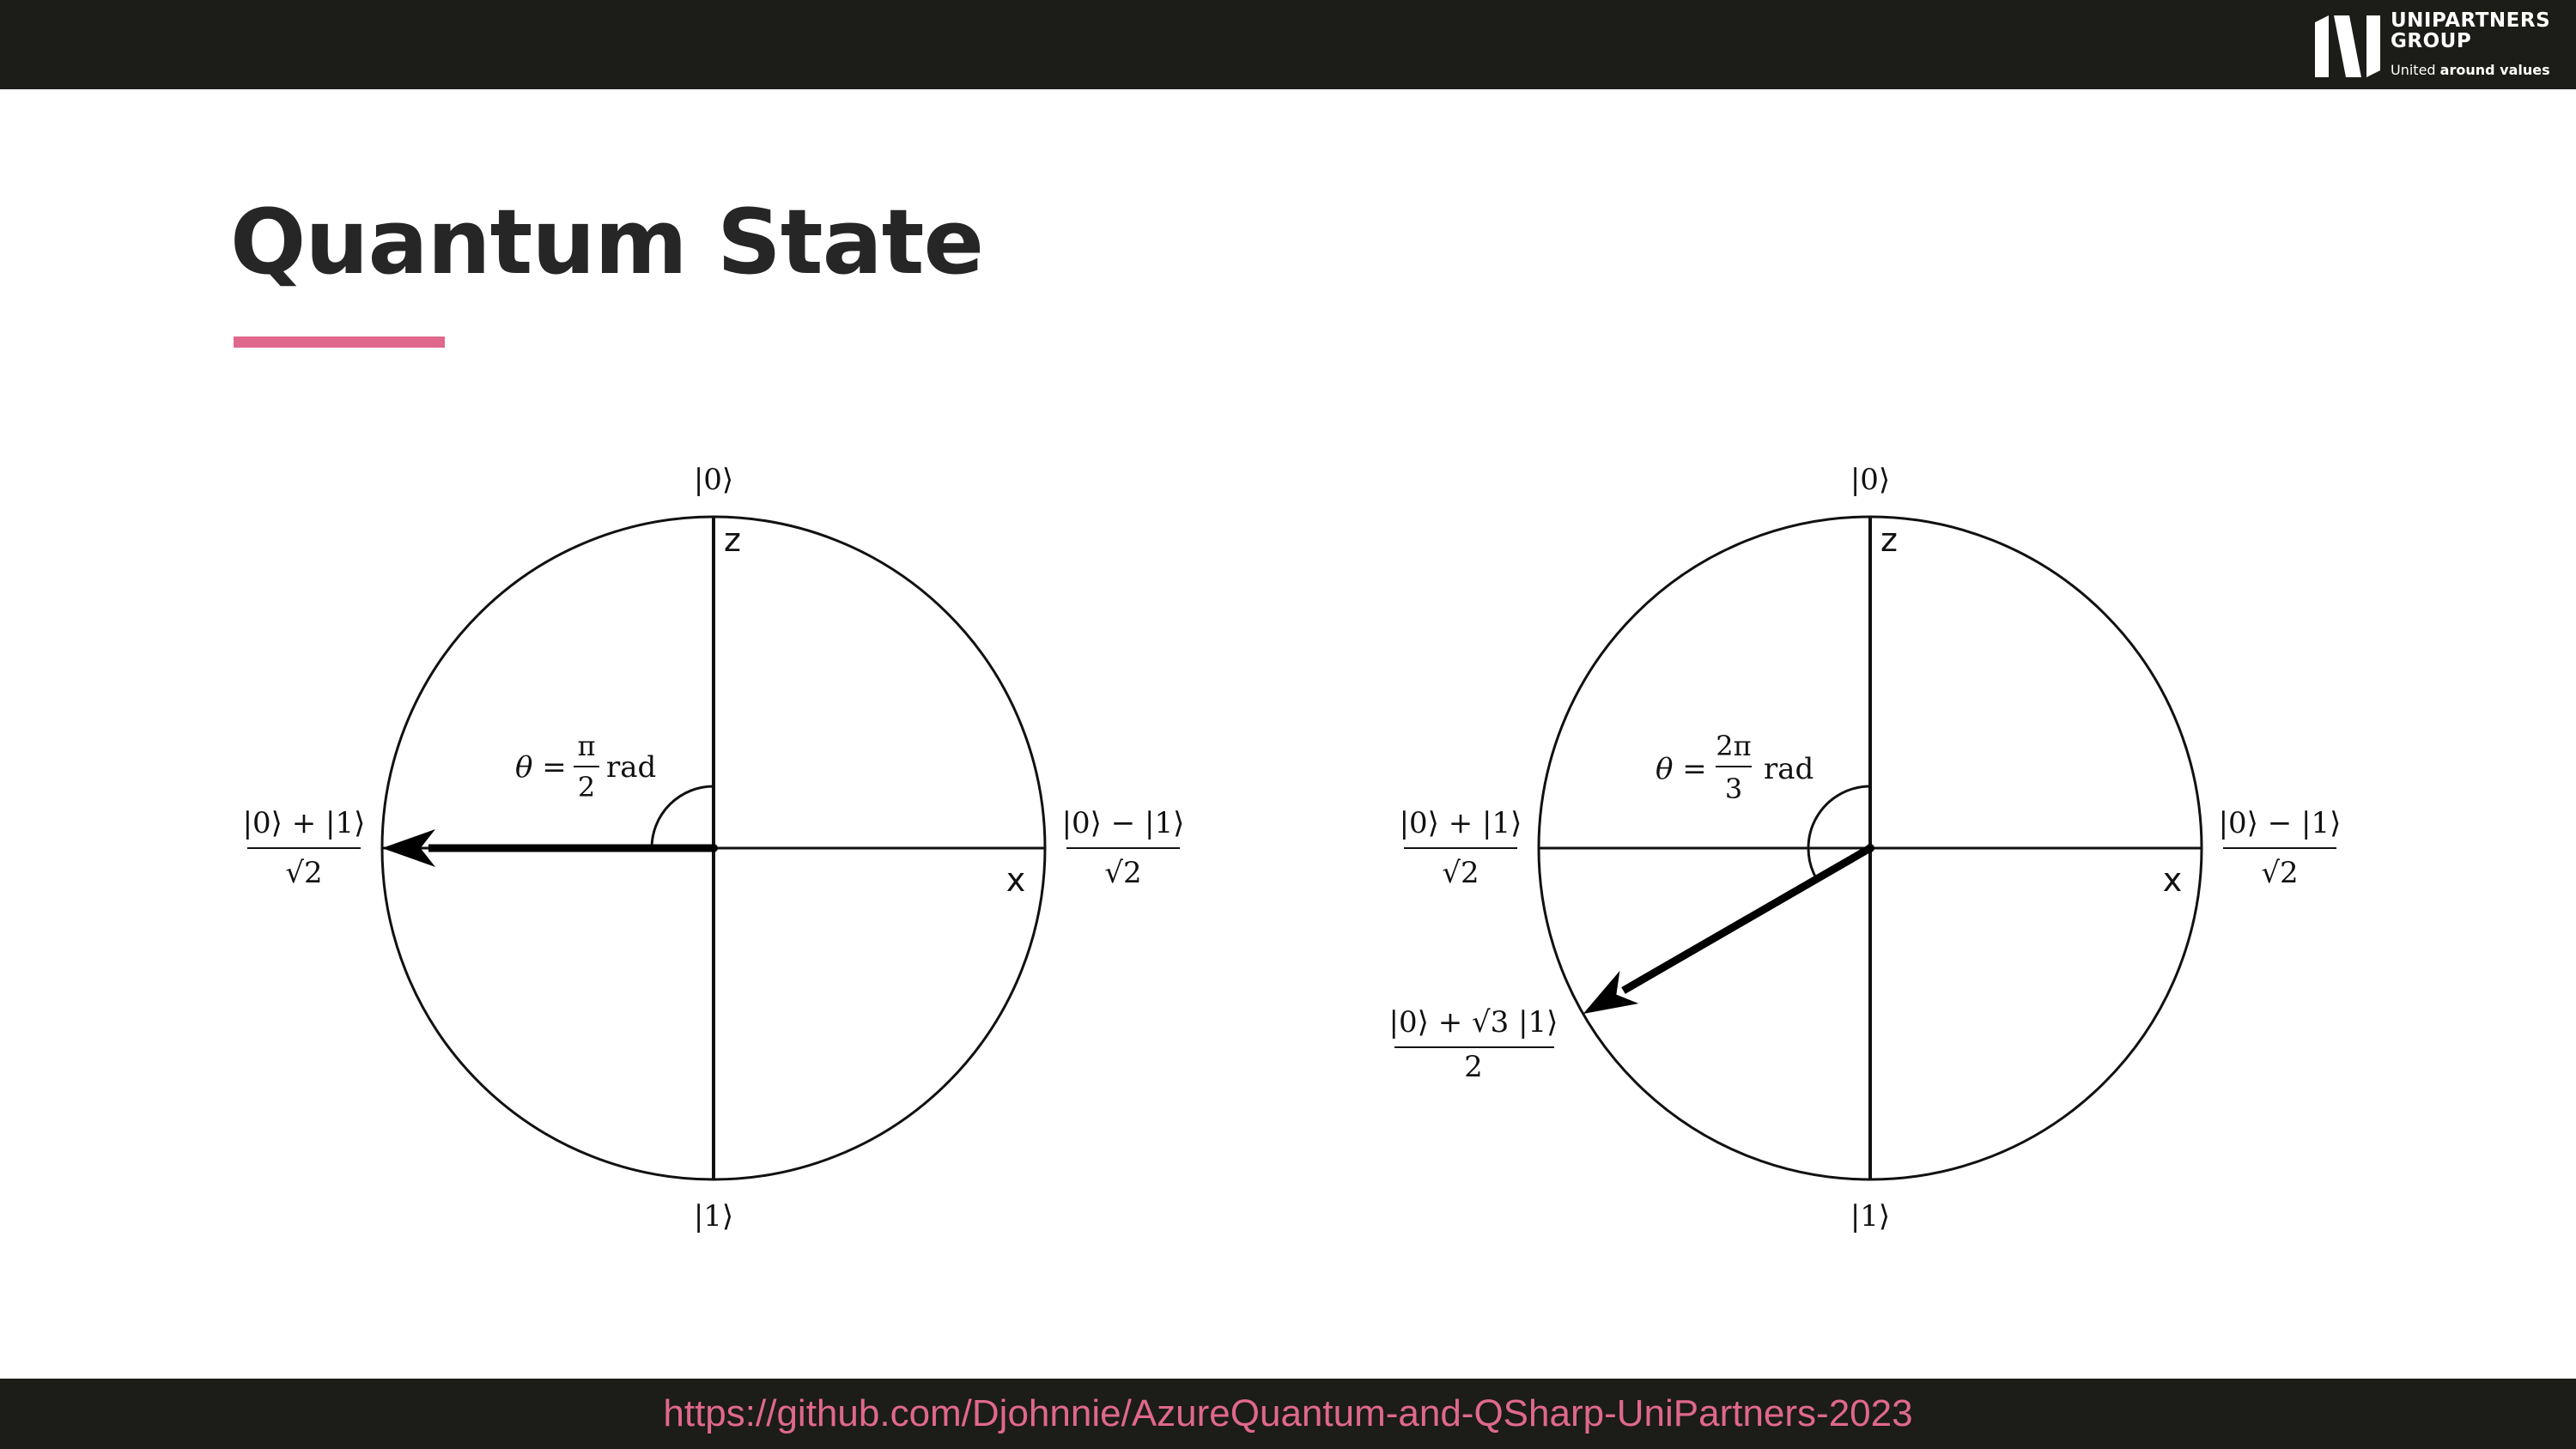 The width and height of the screenshot is (2576, 1449). What do you see at coordinates (2415, 70) in the screenshot?
I see `tagline-part-1: United` at bounding box center [2415, 70].